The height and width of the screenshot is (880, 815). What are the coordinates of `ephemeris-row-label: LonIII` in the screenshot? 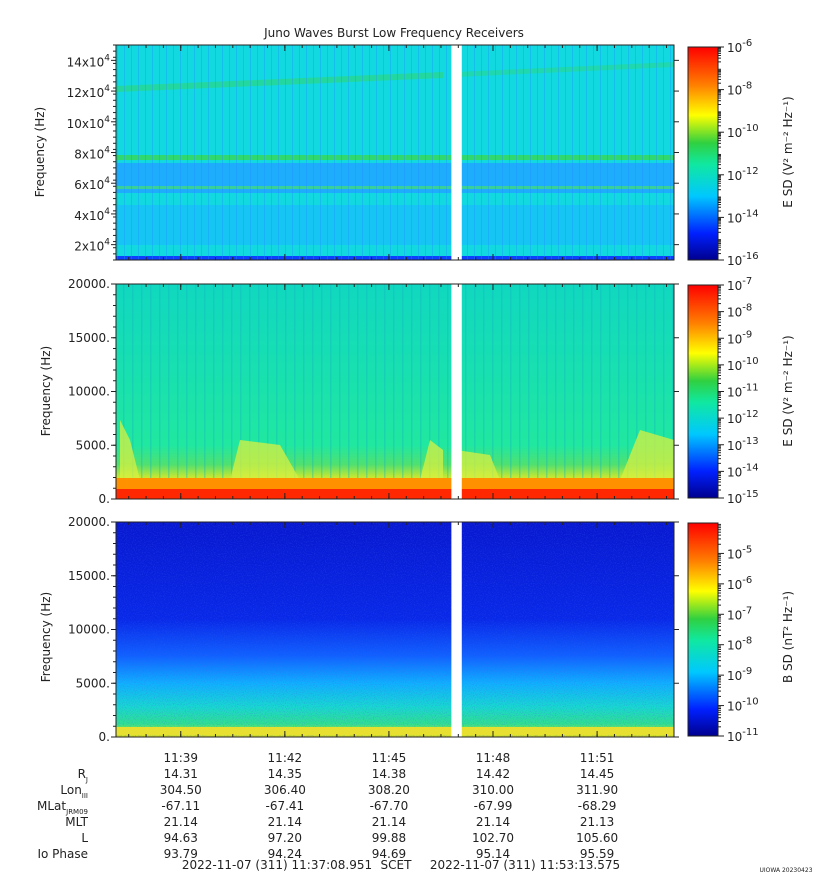 It's located at (74, 791).